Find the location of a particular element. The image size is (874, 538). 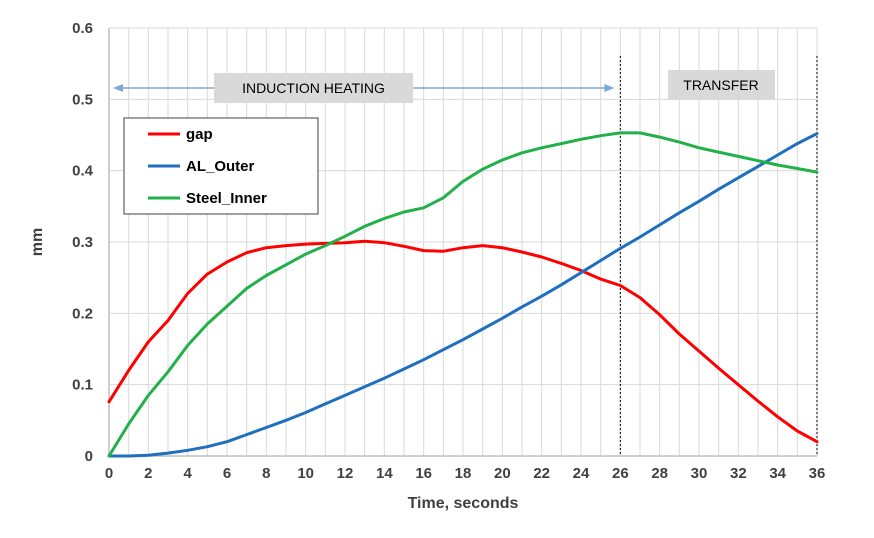

y-tick-label: 0.3 is located at coordinates (82, 242).